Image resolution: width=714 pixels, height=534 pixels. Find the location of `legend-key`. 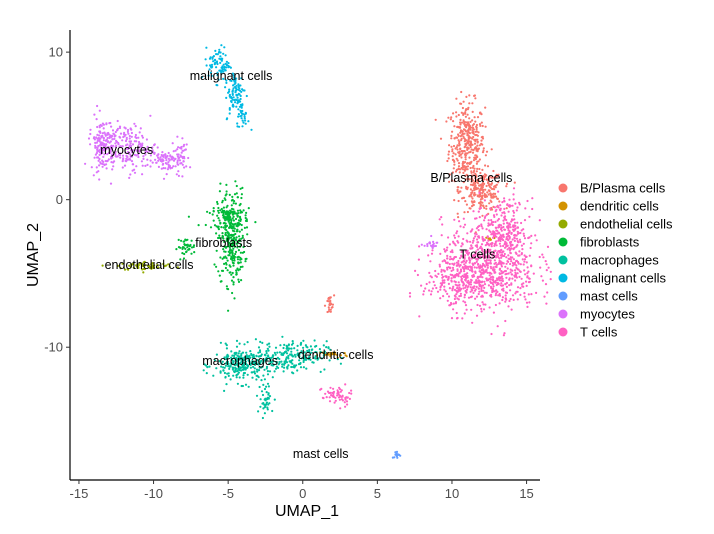

legend-key is located at coordinates (563, 242).